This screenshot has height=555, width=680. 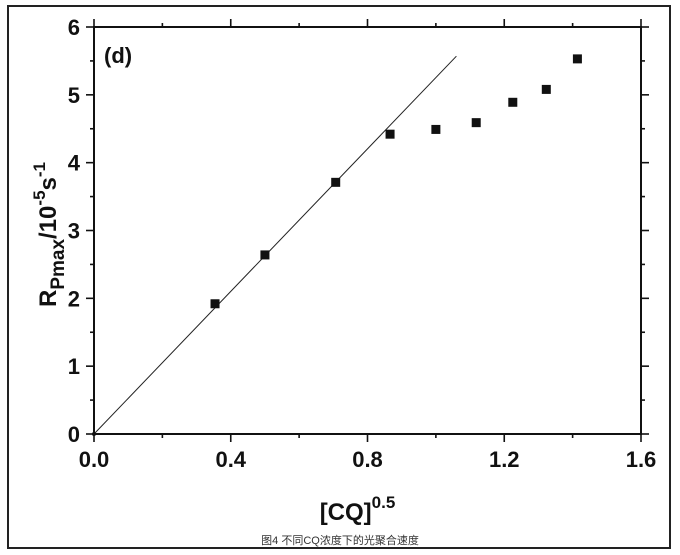 I want to click on x-tick-label: 0.0, so click(x=94, y=459).